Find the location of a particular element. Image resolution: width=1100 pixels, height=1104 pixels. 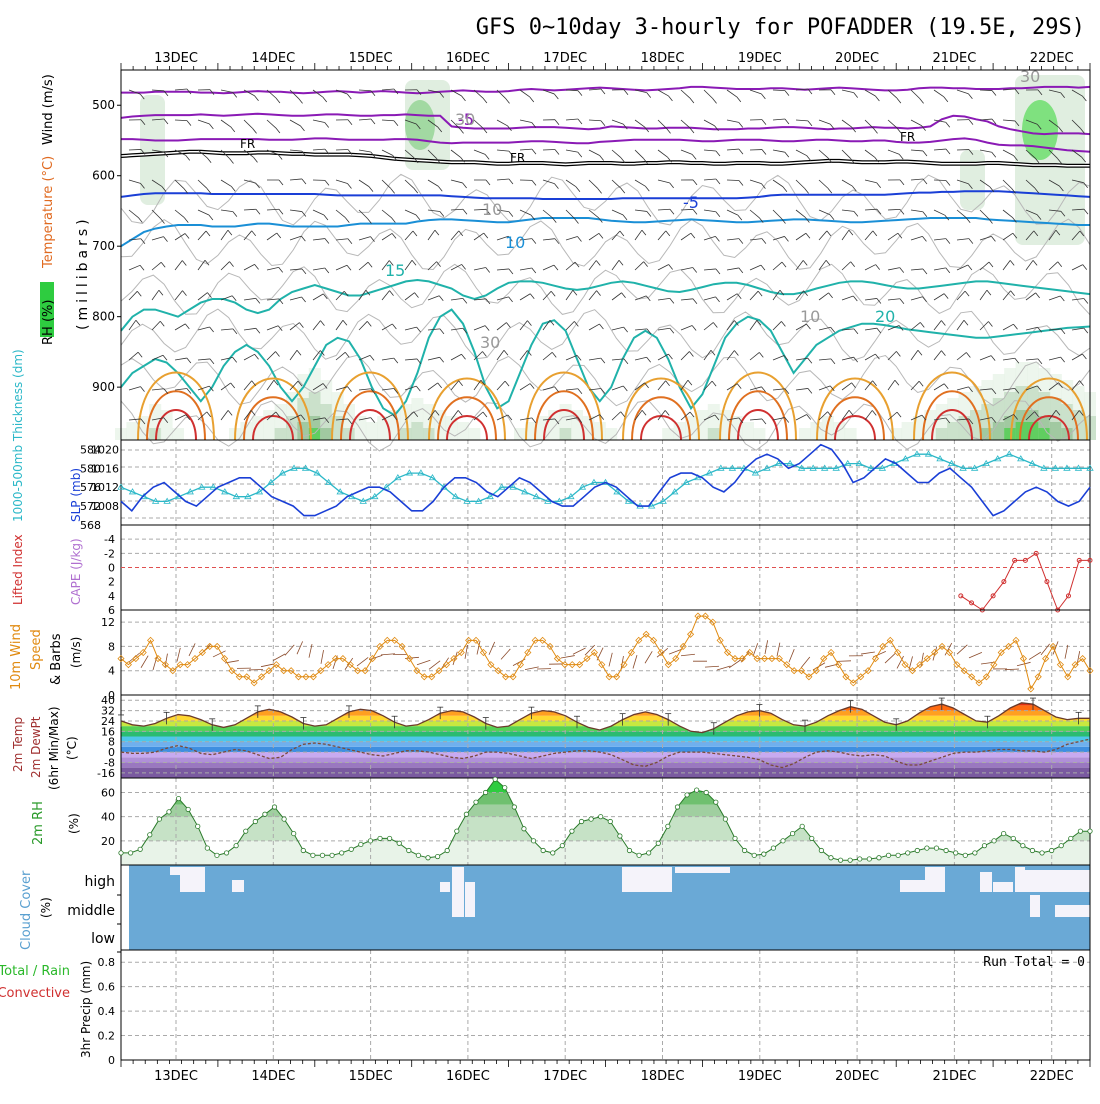

cloud-level-label: low is located at coordinates (103, 939).